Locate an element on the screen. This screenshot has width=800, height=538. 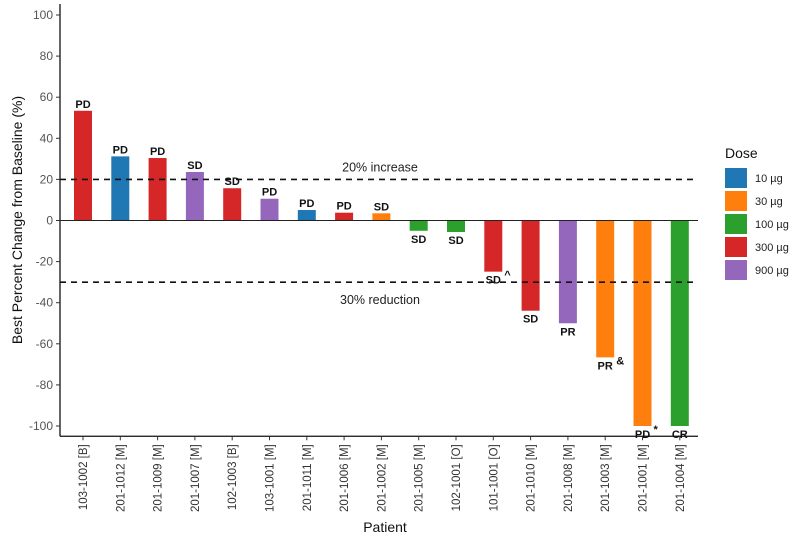
x-tick-label: 201-1011 [M] is located at coordinates (308, 477).